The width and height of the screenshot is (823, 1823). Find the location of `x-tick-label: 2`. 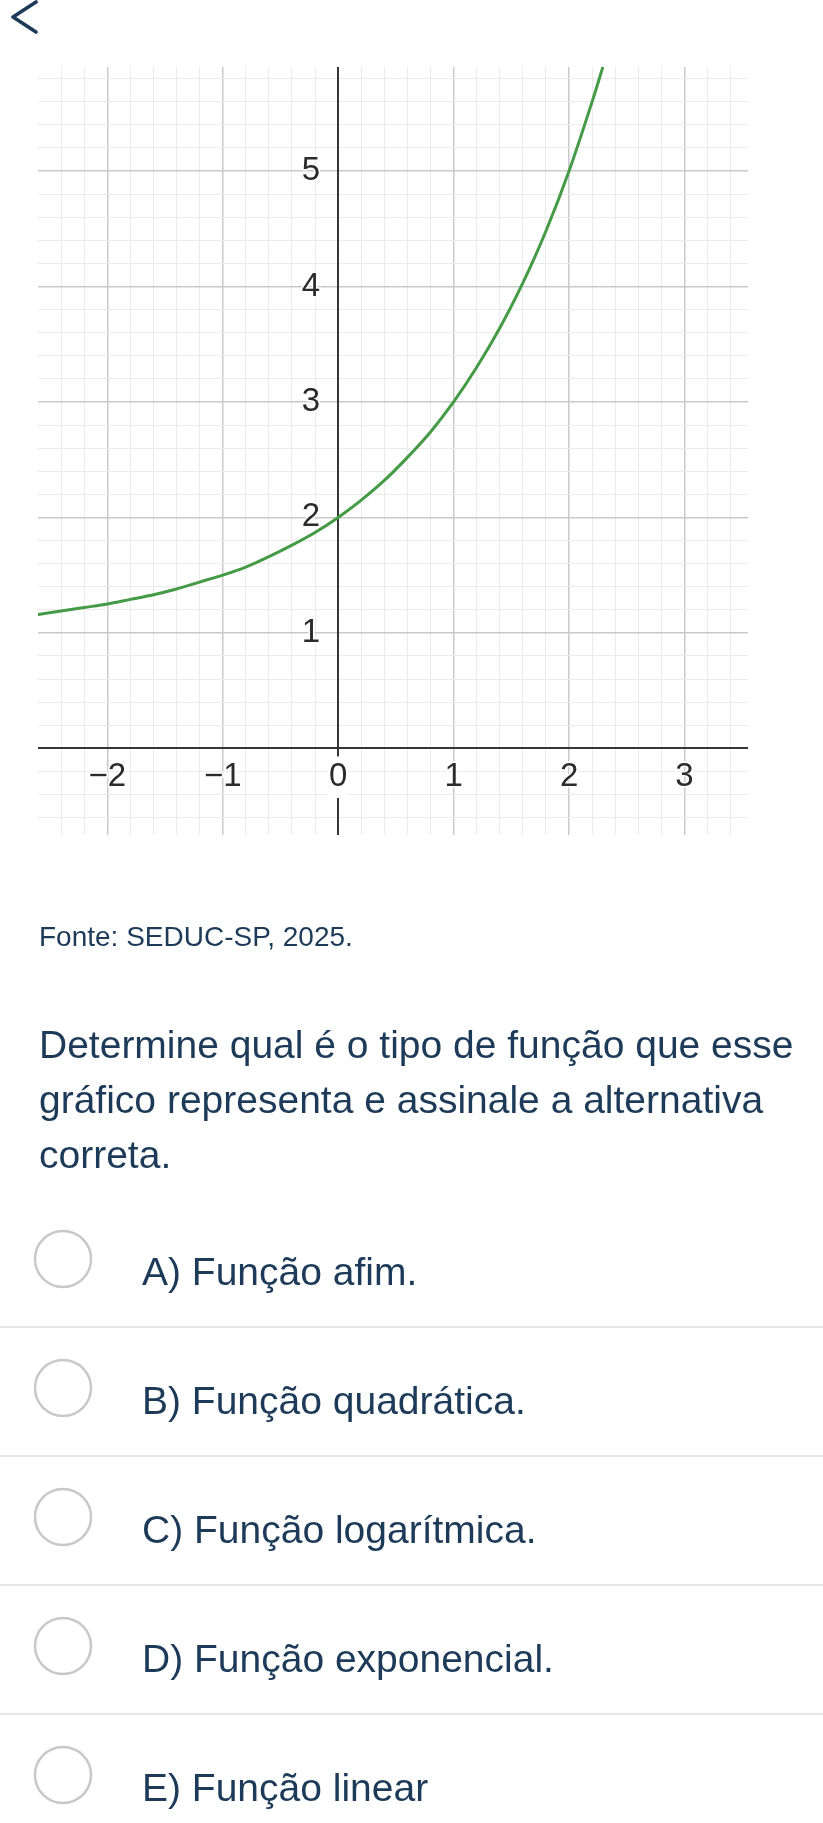

x-tick-label: 2 is located at coordinates (569, 775).